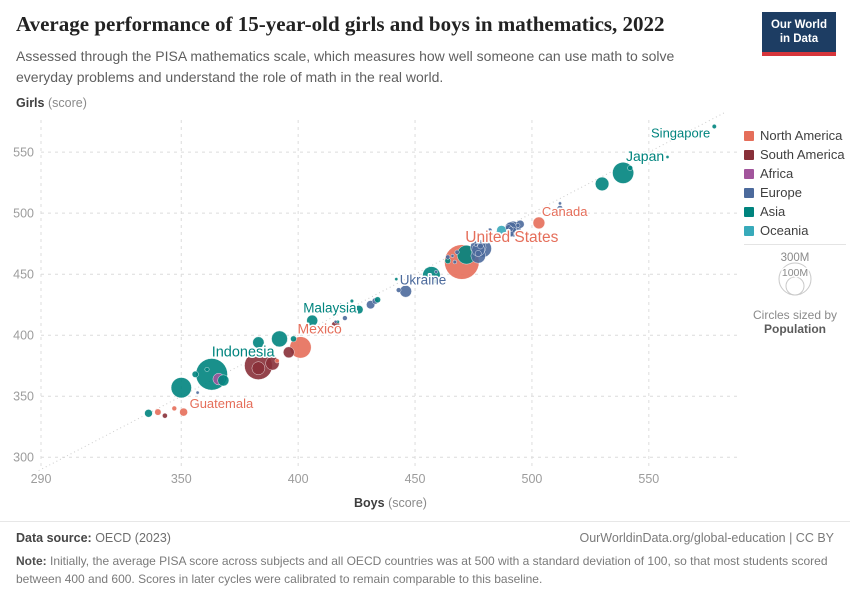 This screenshot has height=600, width=850. What do you see at coordinates (51, 103) in the screenshot?
I see `y-axis-title: Girls (score)` at bounding box center [51, 103].